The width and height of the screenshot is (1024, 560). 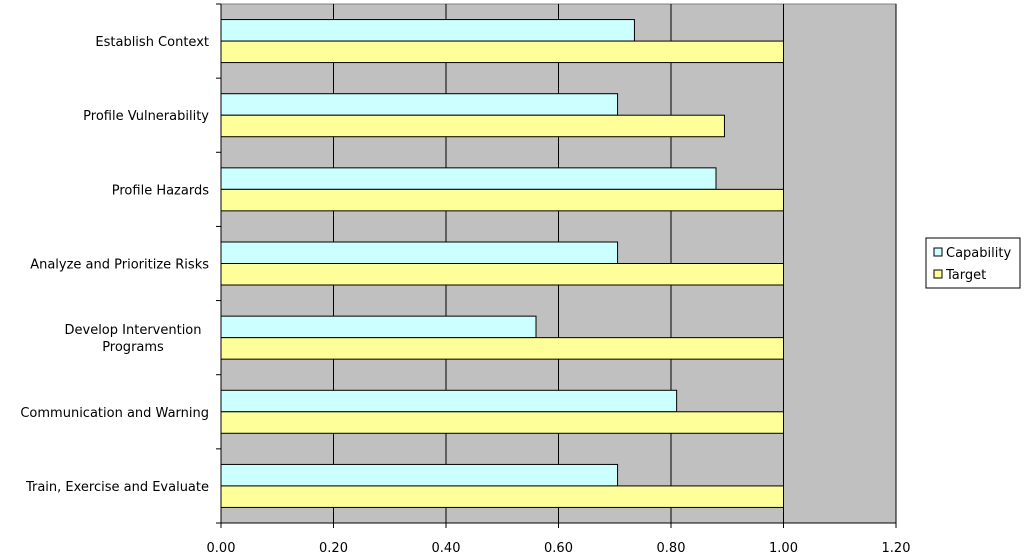 I want to click on legend-box, so click(x=973, y=263).